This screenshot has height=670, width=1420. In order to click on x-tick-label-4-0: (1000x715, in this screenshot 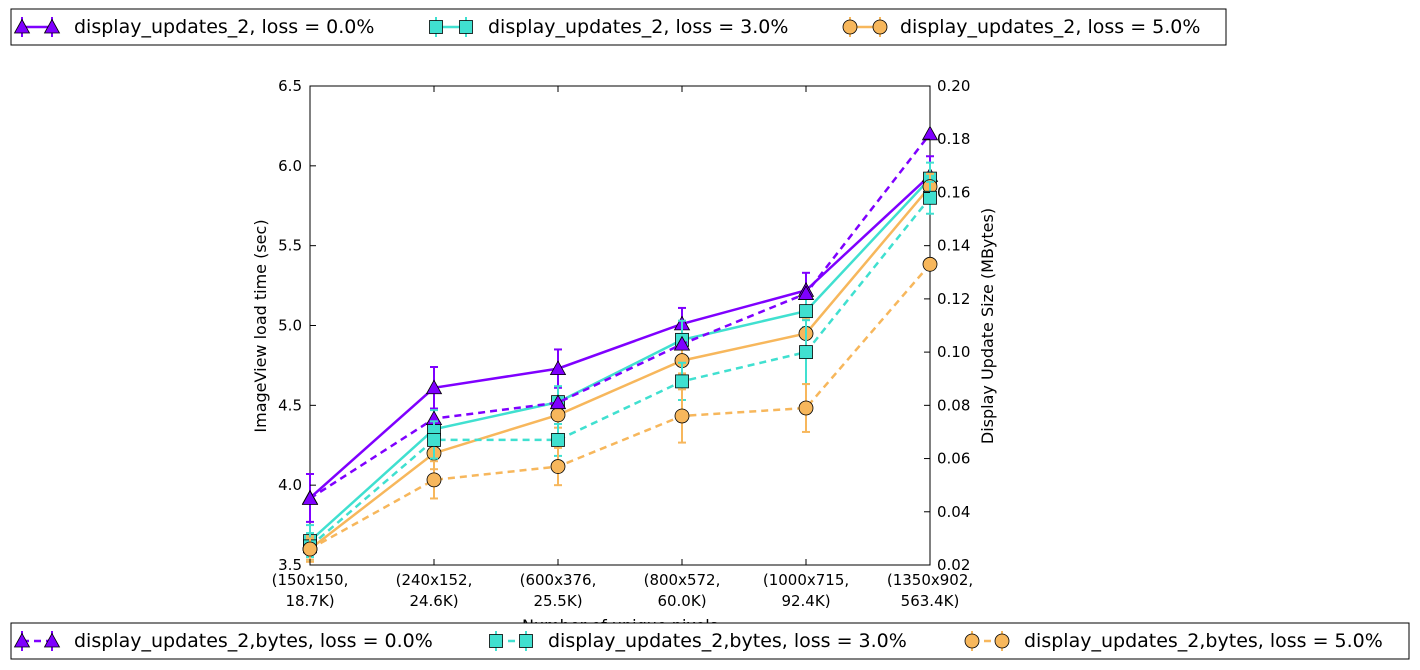, I will do `click(806, 580)`.